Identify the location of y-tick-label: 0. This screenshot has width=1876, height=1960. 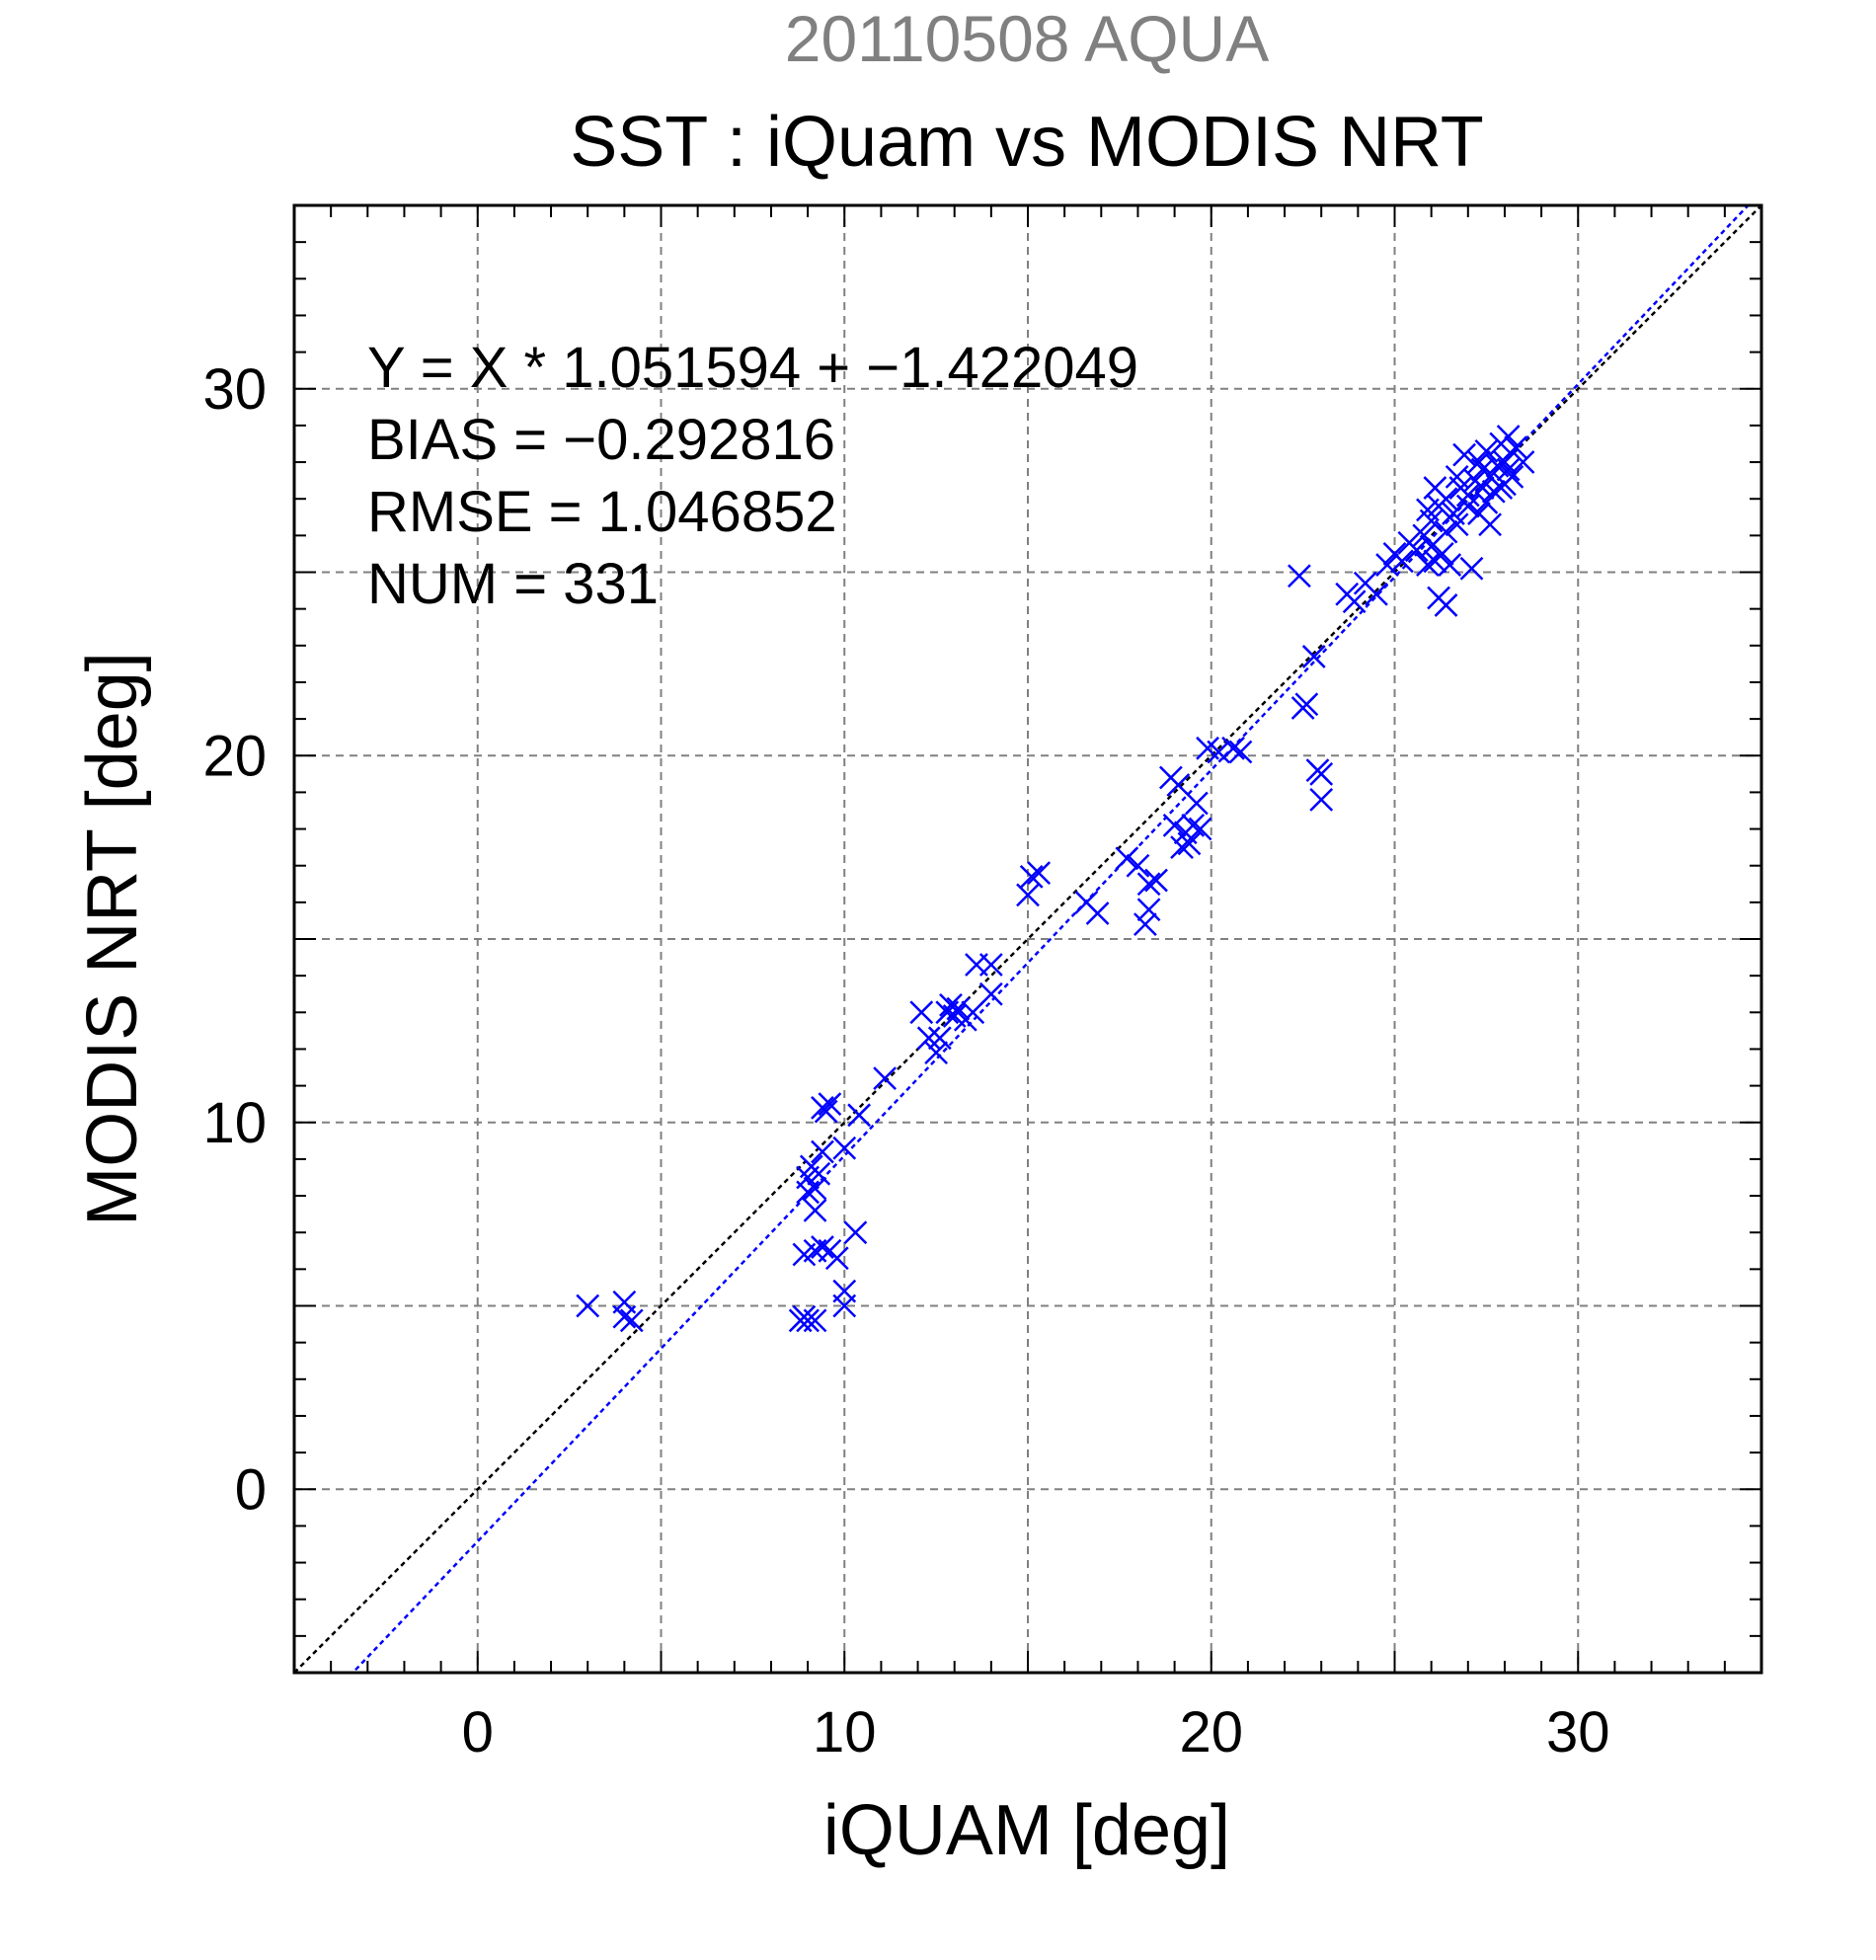
(251, 1489).